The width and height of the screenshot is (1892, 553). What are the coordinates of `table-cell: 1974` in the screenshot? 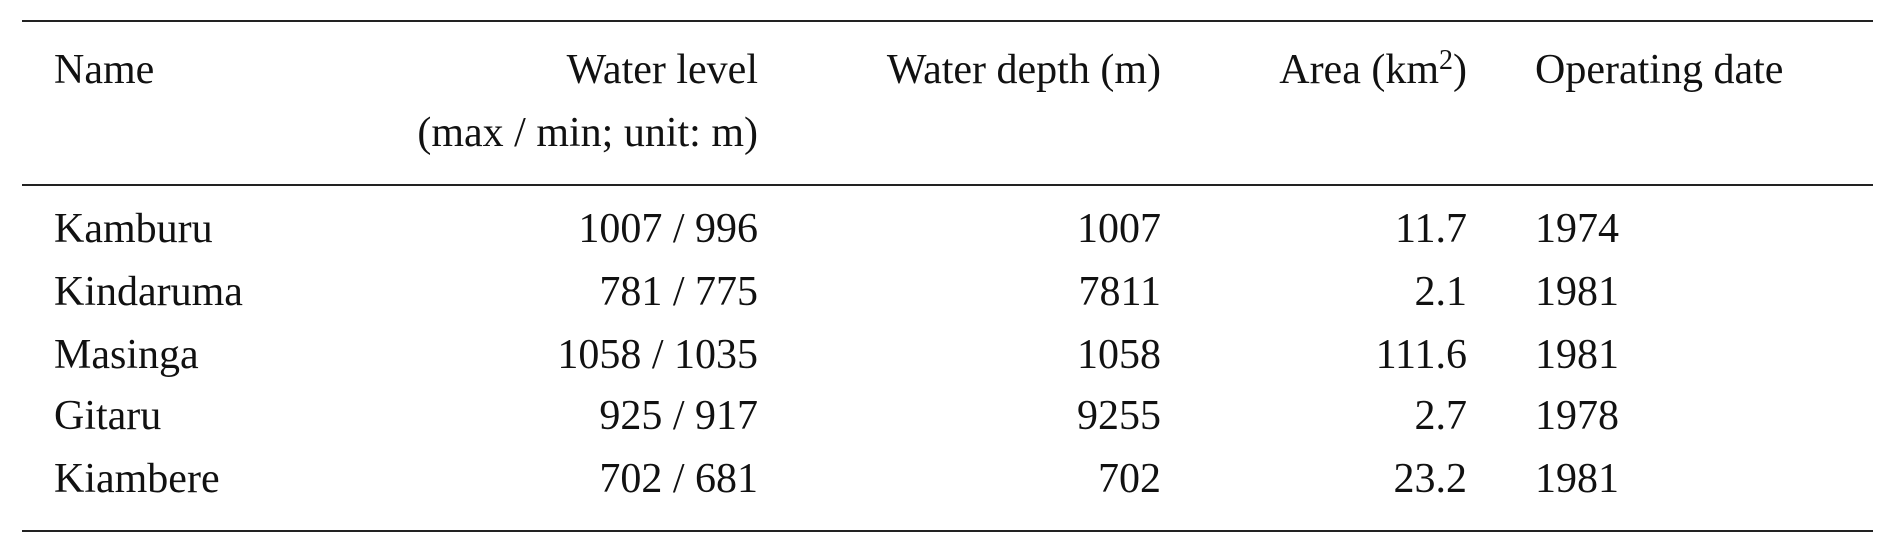 It's located at (1577, 229).